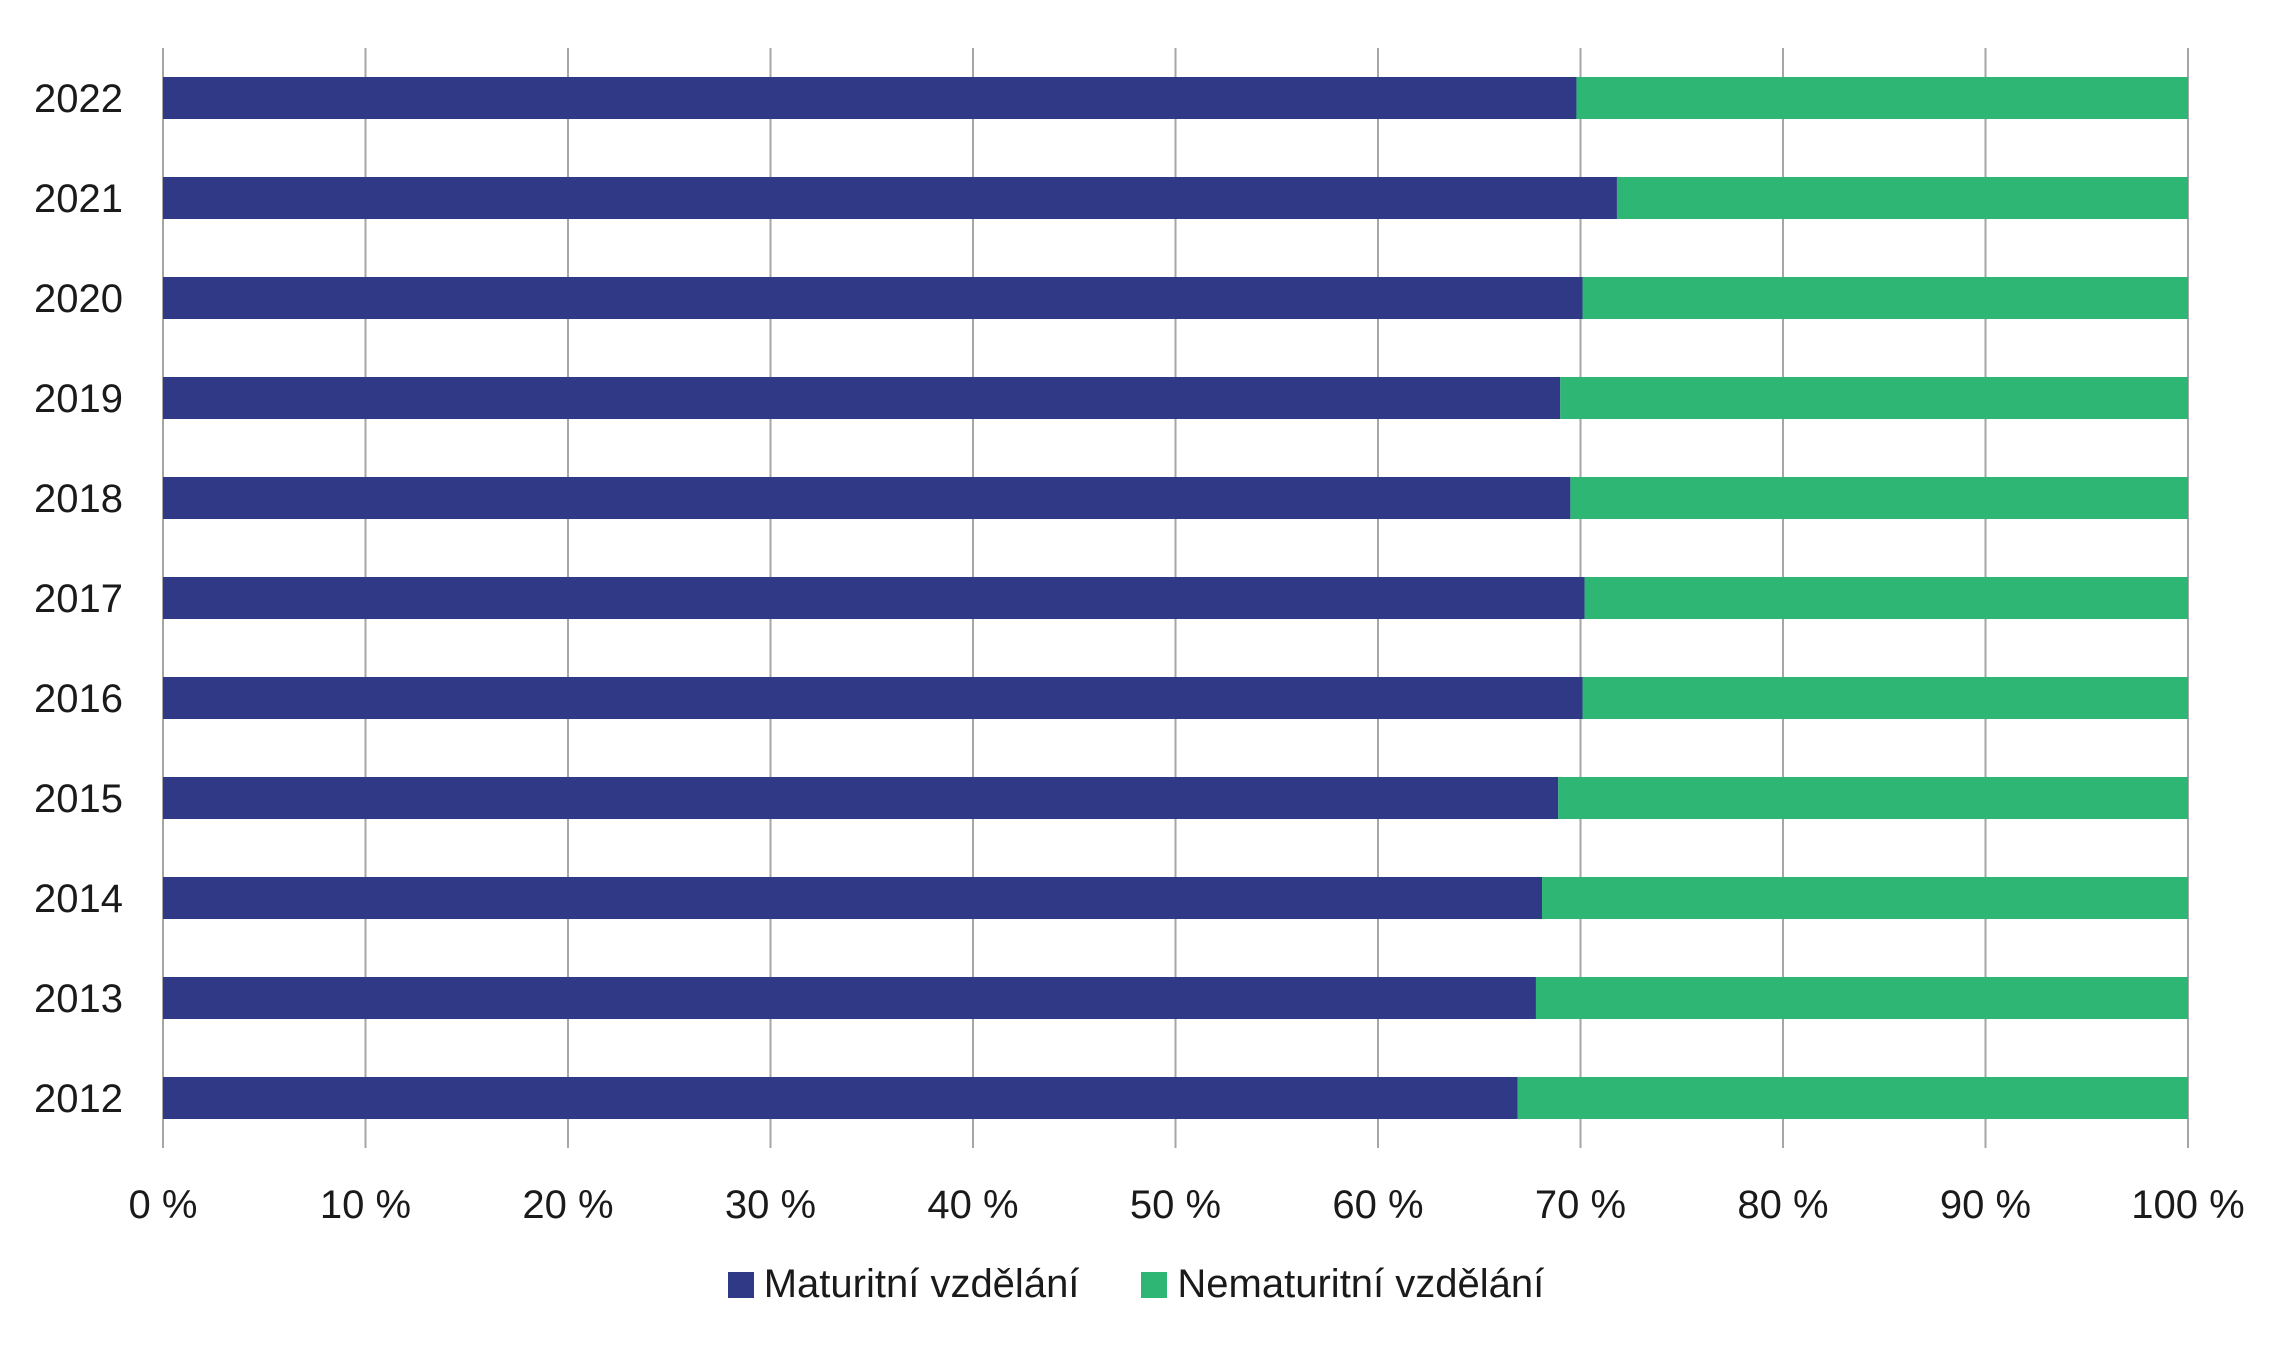 The height and width of the screenshot is (1347, 2272). I want to click on x-tick-label: 90 %, so click(1985, 1205).